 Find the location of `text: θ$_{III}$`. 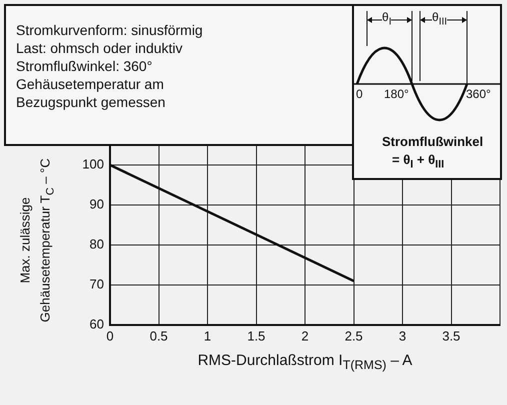

text: θ$_{III}$ is located at coordinates (440, 19).